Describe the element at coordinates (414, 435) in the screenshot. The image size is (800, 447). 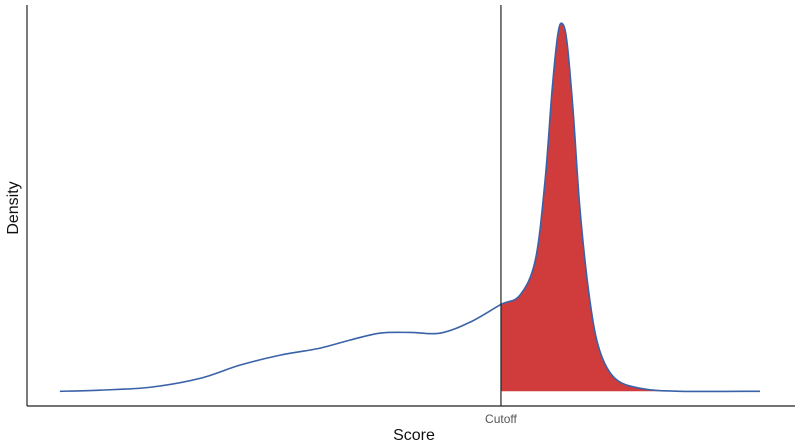
I see `x-axis-label: Score` at that location.